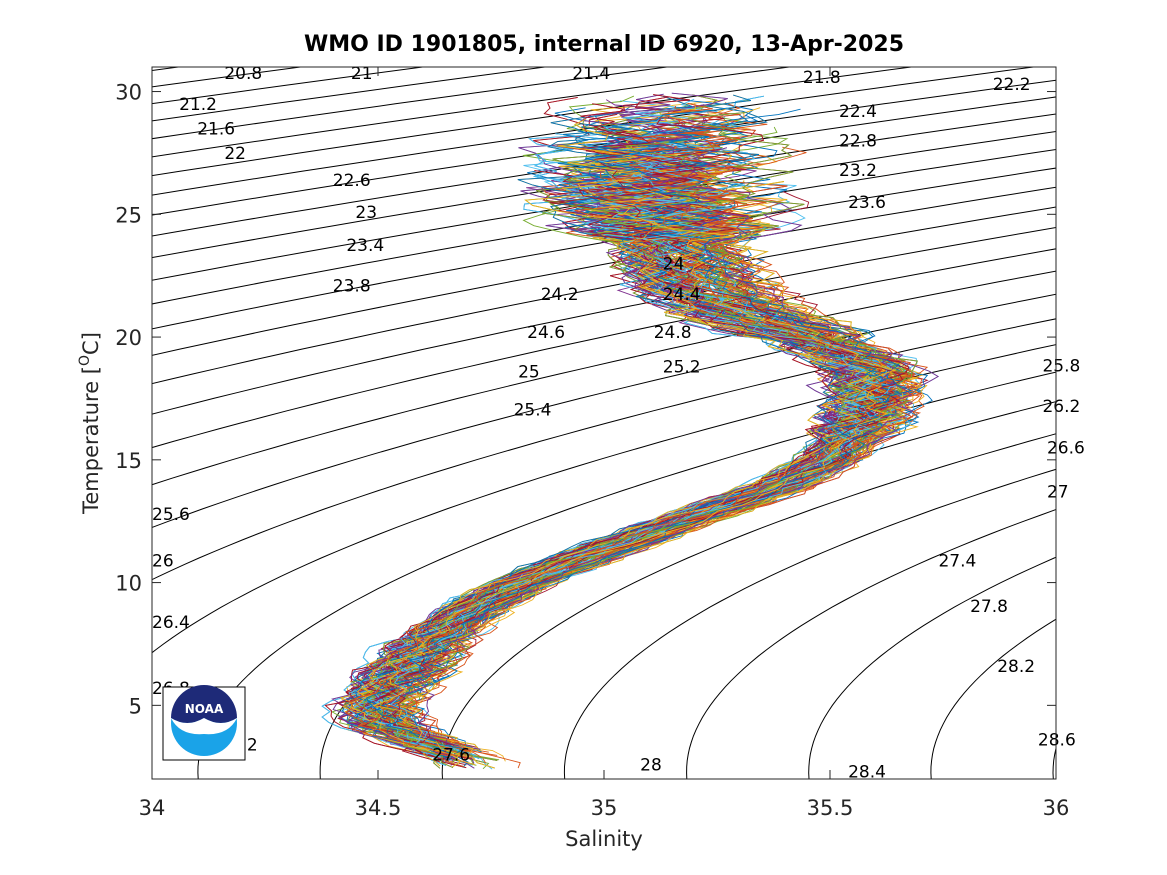 The width and height of the screenshot is (1167, 875). I want to click on x-tick-label: 36, so click(1056, 808).